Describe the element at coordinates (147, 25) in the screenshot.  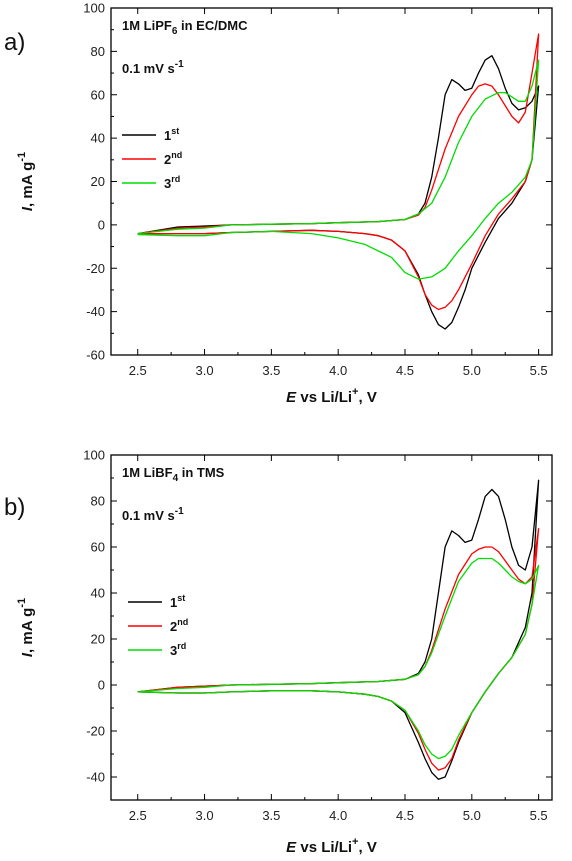
I see `electrolyte-text: 1M LiPF` at that location.